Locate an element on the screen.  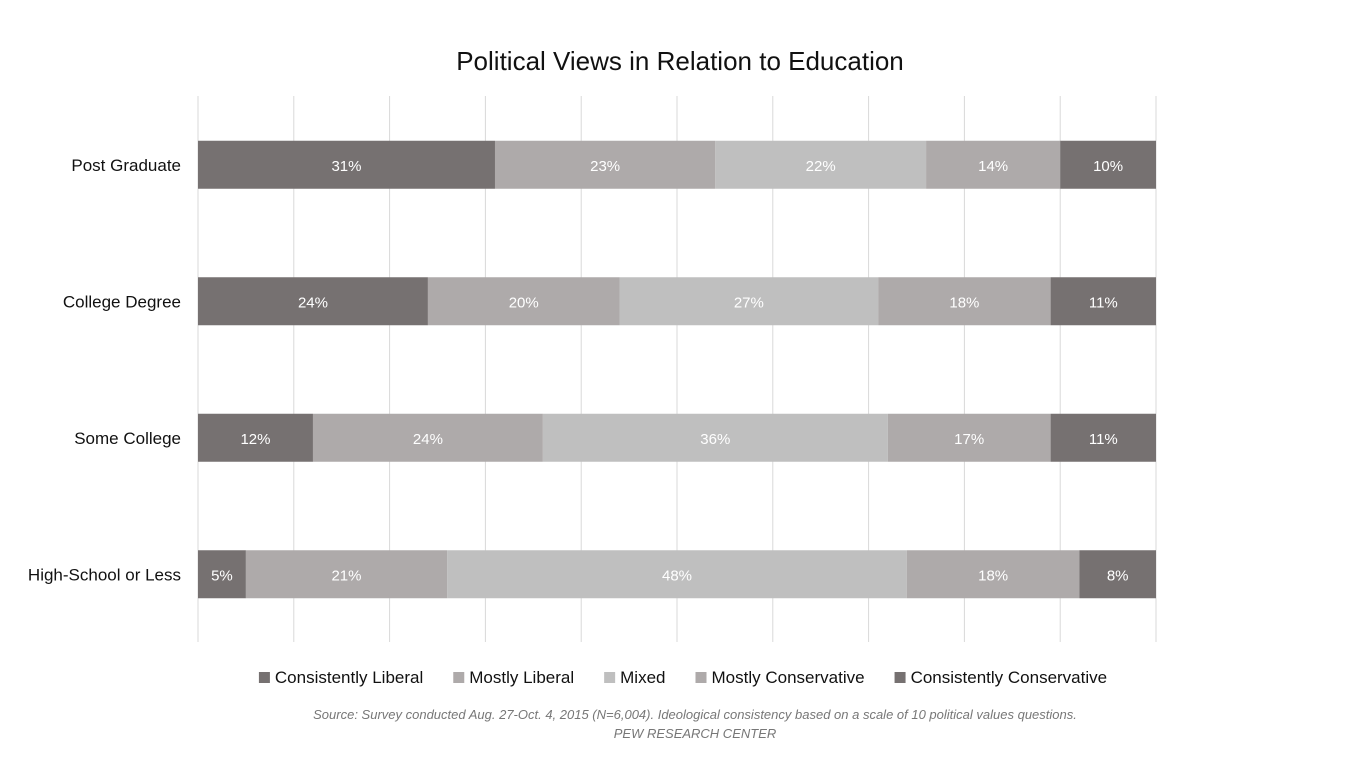
data-label: 8% is located at coordinates (1118, 575).